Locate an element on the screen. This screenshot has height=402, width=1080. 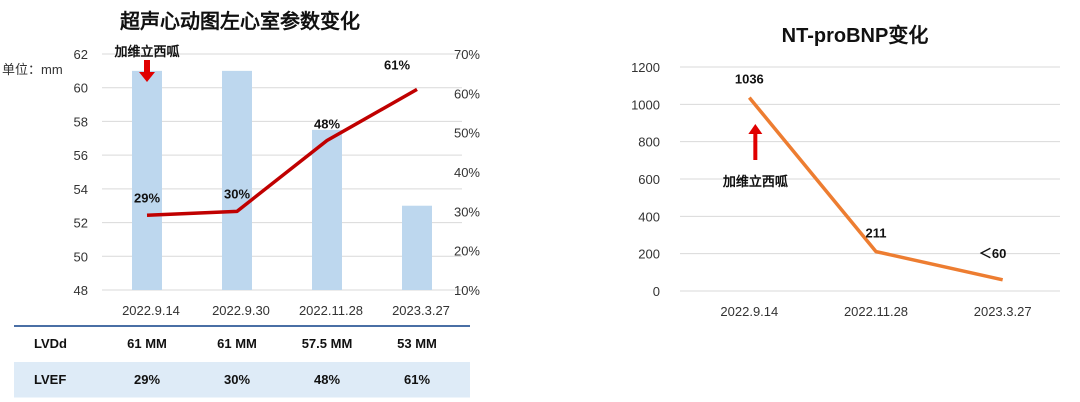
y2-tick-label: 40% is located at coordinates (467, 172).